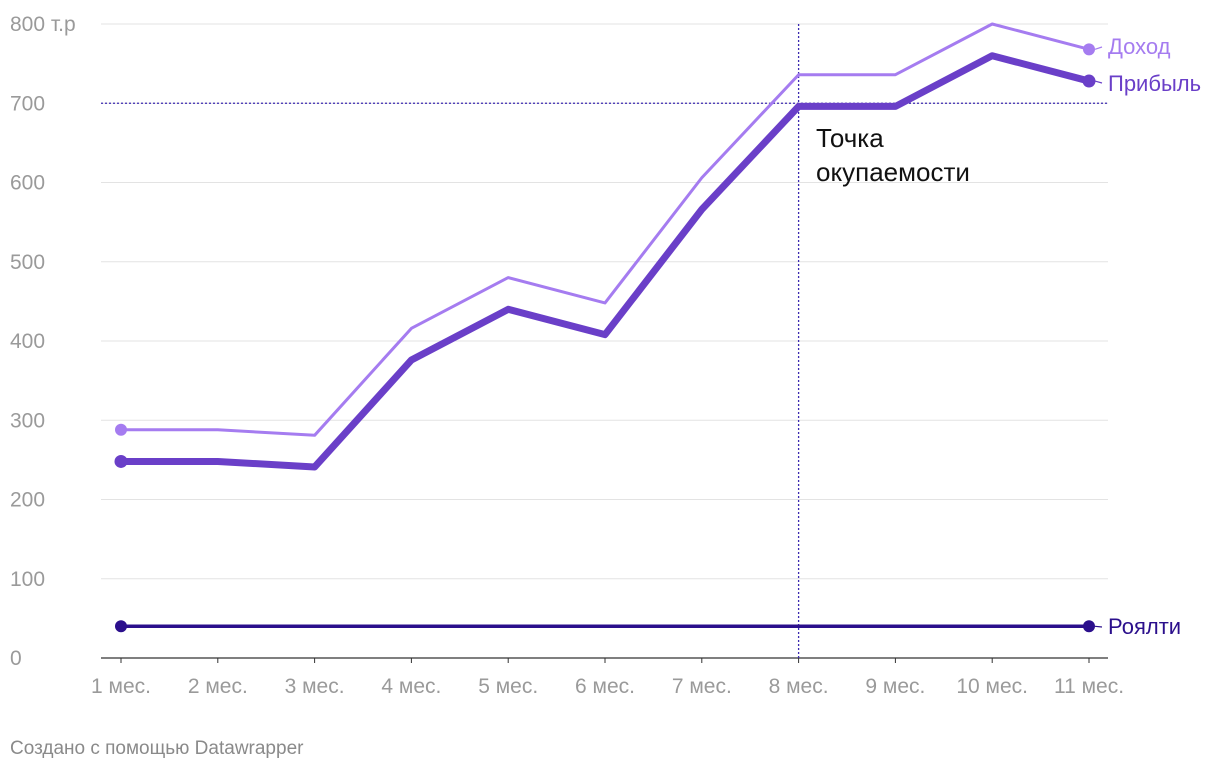  Describe the element at coordinates (850, 138) in the screenshot. I see `annotation-line-1: Точка` at that location.